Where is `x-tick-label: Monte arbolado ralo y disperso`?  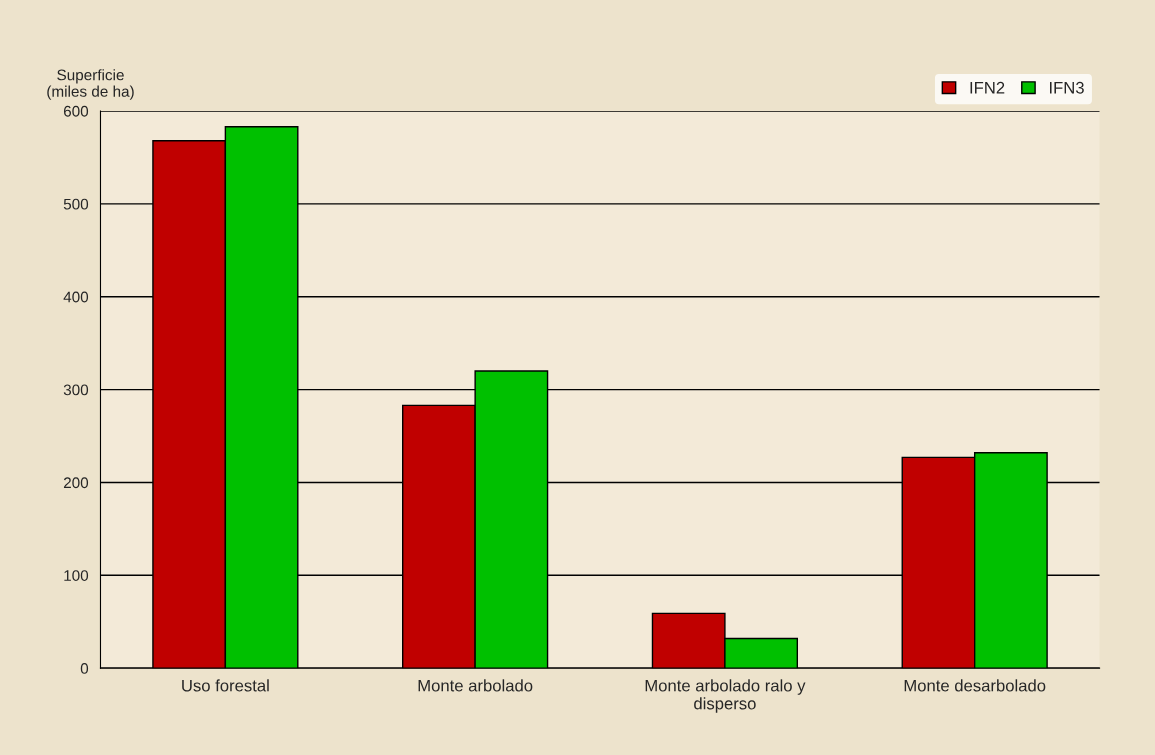
x-tick-label: Monte arbolado ralo y disperso is located at coordinates (725, 696).